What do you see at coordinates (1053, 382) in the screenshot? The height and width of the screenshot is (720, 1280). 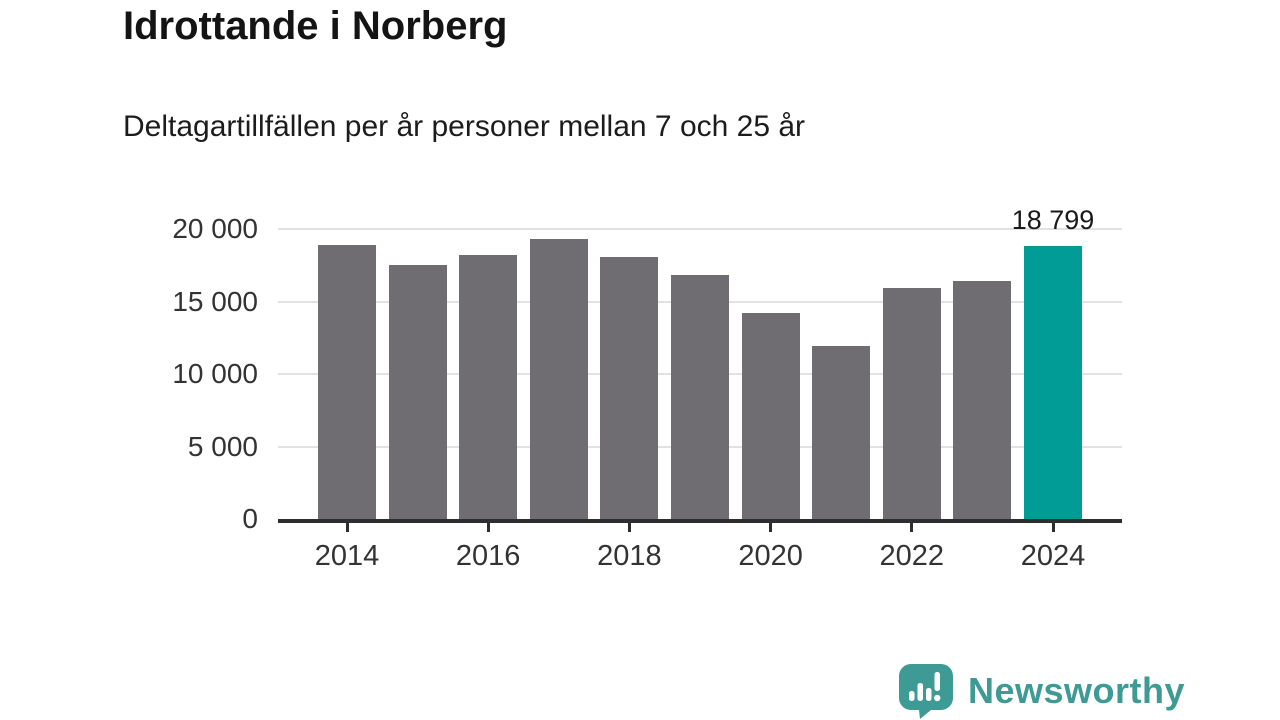 I see `bar-2024` at bounding box center [1053, 382].